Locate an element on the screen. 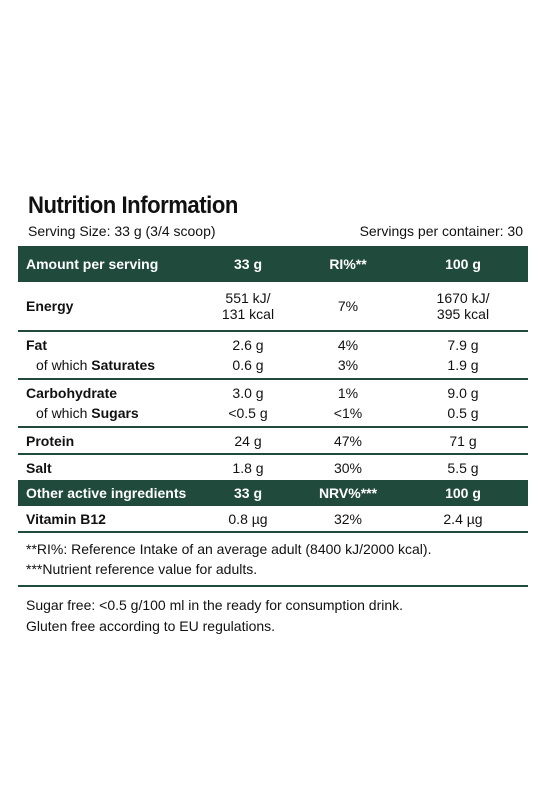 The width and height of the screenshot is (550, 800). sugars-ri: <1% is located at coordinates (348, 413).